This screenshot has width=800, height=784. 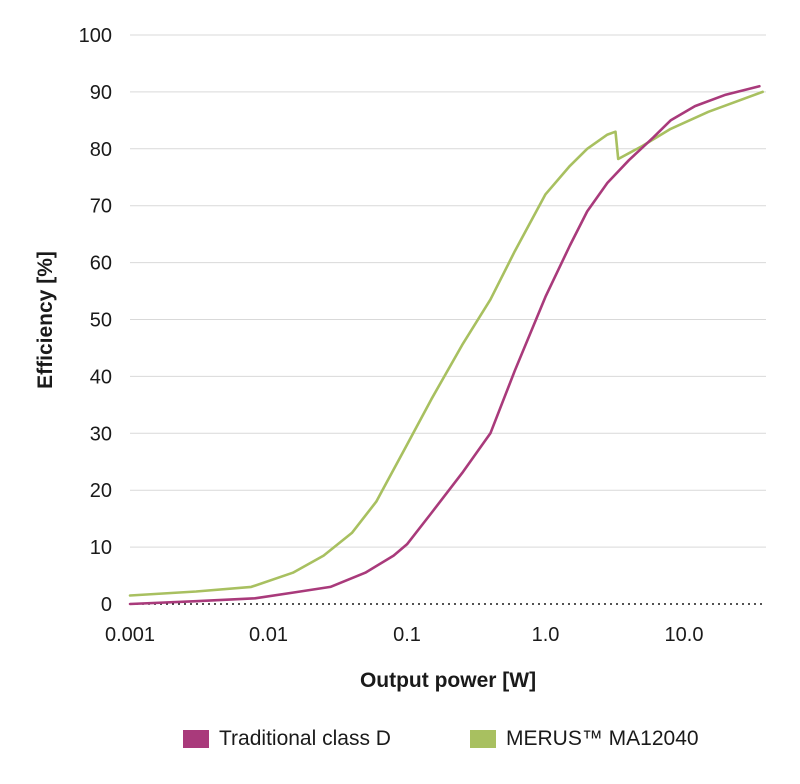 What do you see at coordinates (95, 36) in the screenshot?
I see `y-tick-label: 100` at bounding box center [95, 36].